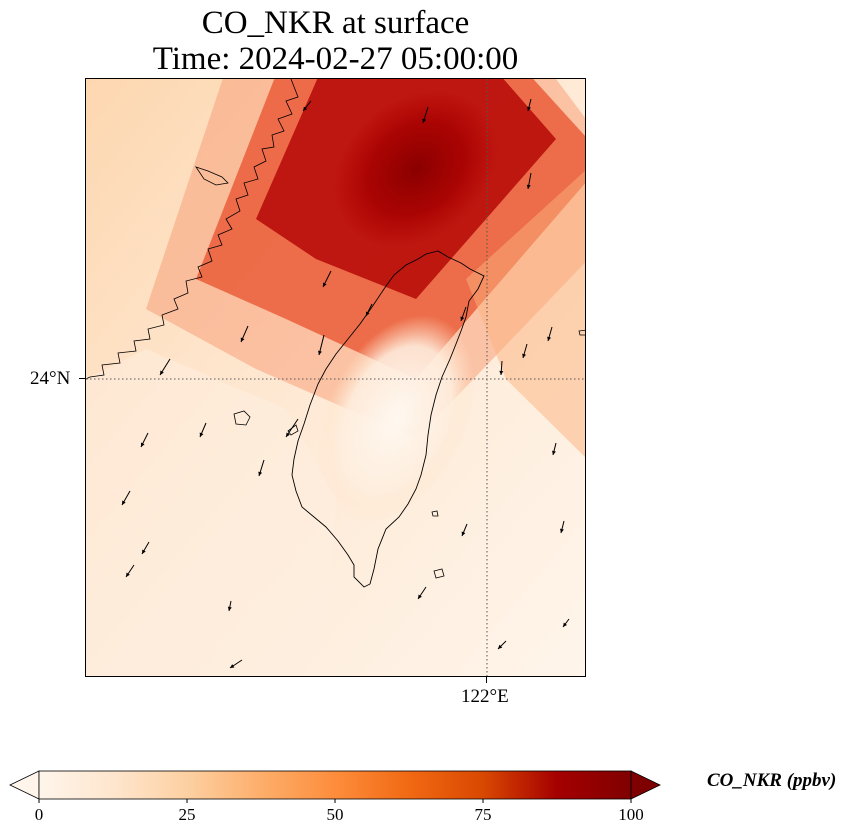 The image size is (858, 836). Describe the element at coordinates (439, 573) in the screenshot. I see `orchid-island` at that location.